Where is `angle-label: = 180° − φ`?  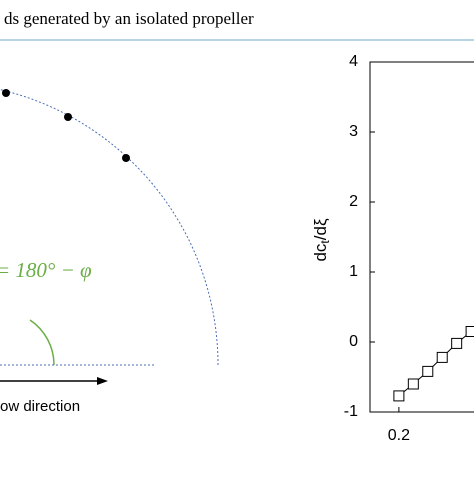 angle-label: = 180° − φ is located at coordinates (46, 270).